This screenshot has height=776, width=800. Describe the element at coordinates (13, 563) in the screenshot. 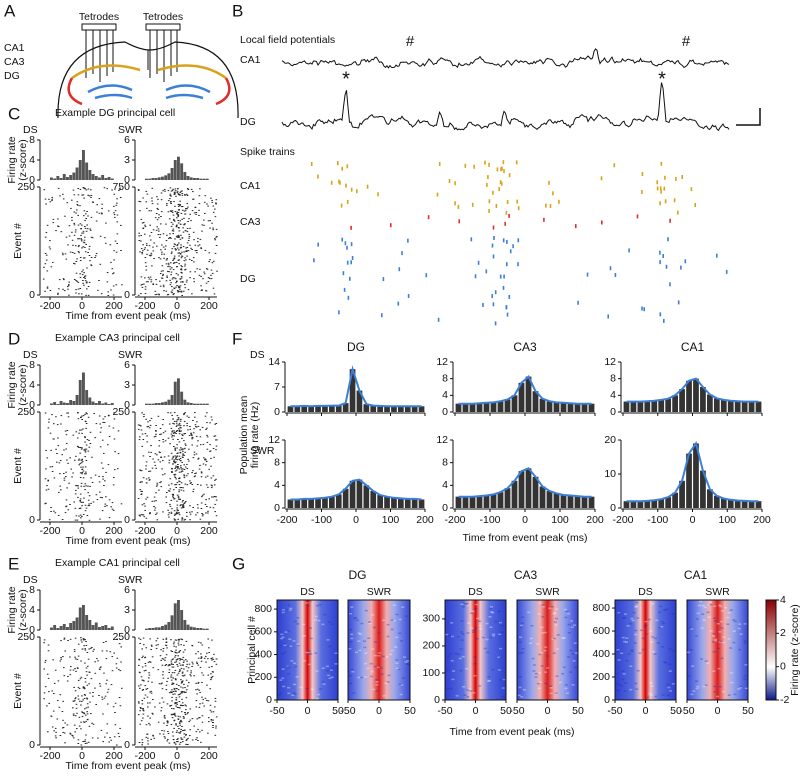

I see `panel-label: E` at that location.